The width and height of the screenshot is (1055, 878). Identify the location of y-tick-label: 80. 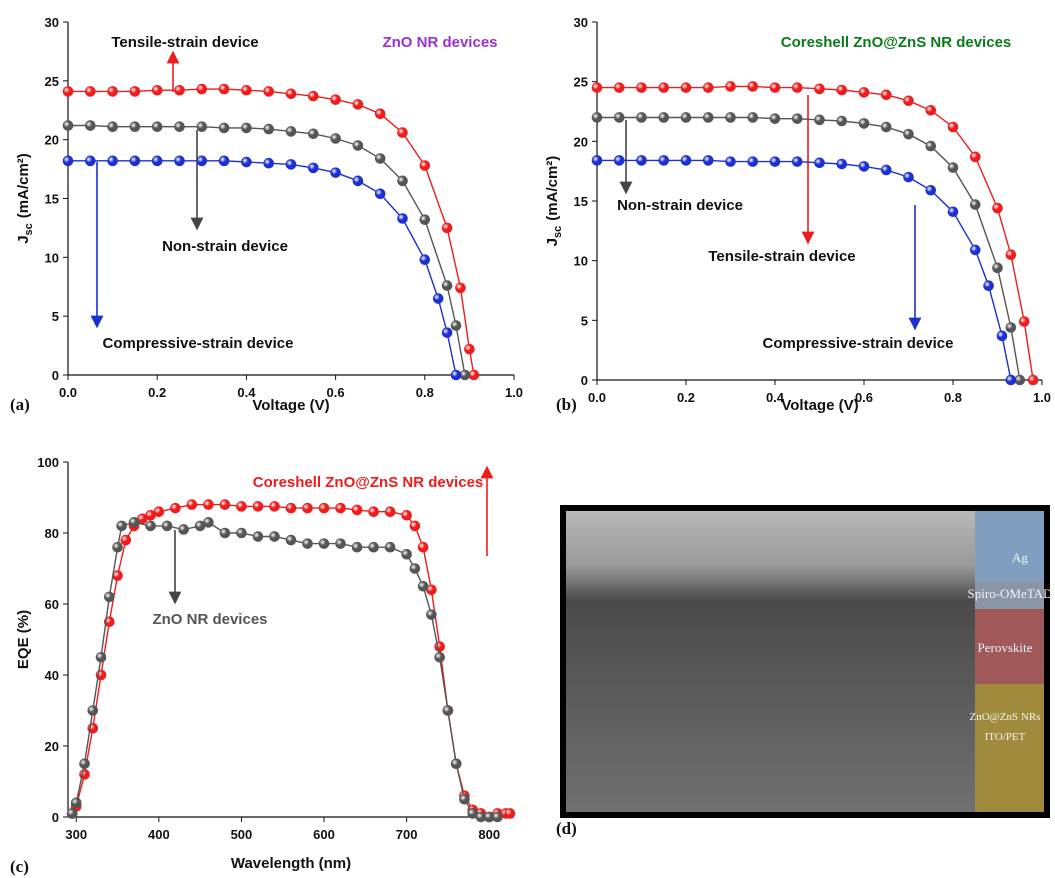
(52, 533).